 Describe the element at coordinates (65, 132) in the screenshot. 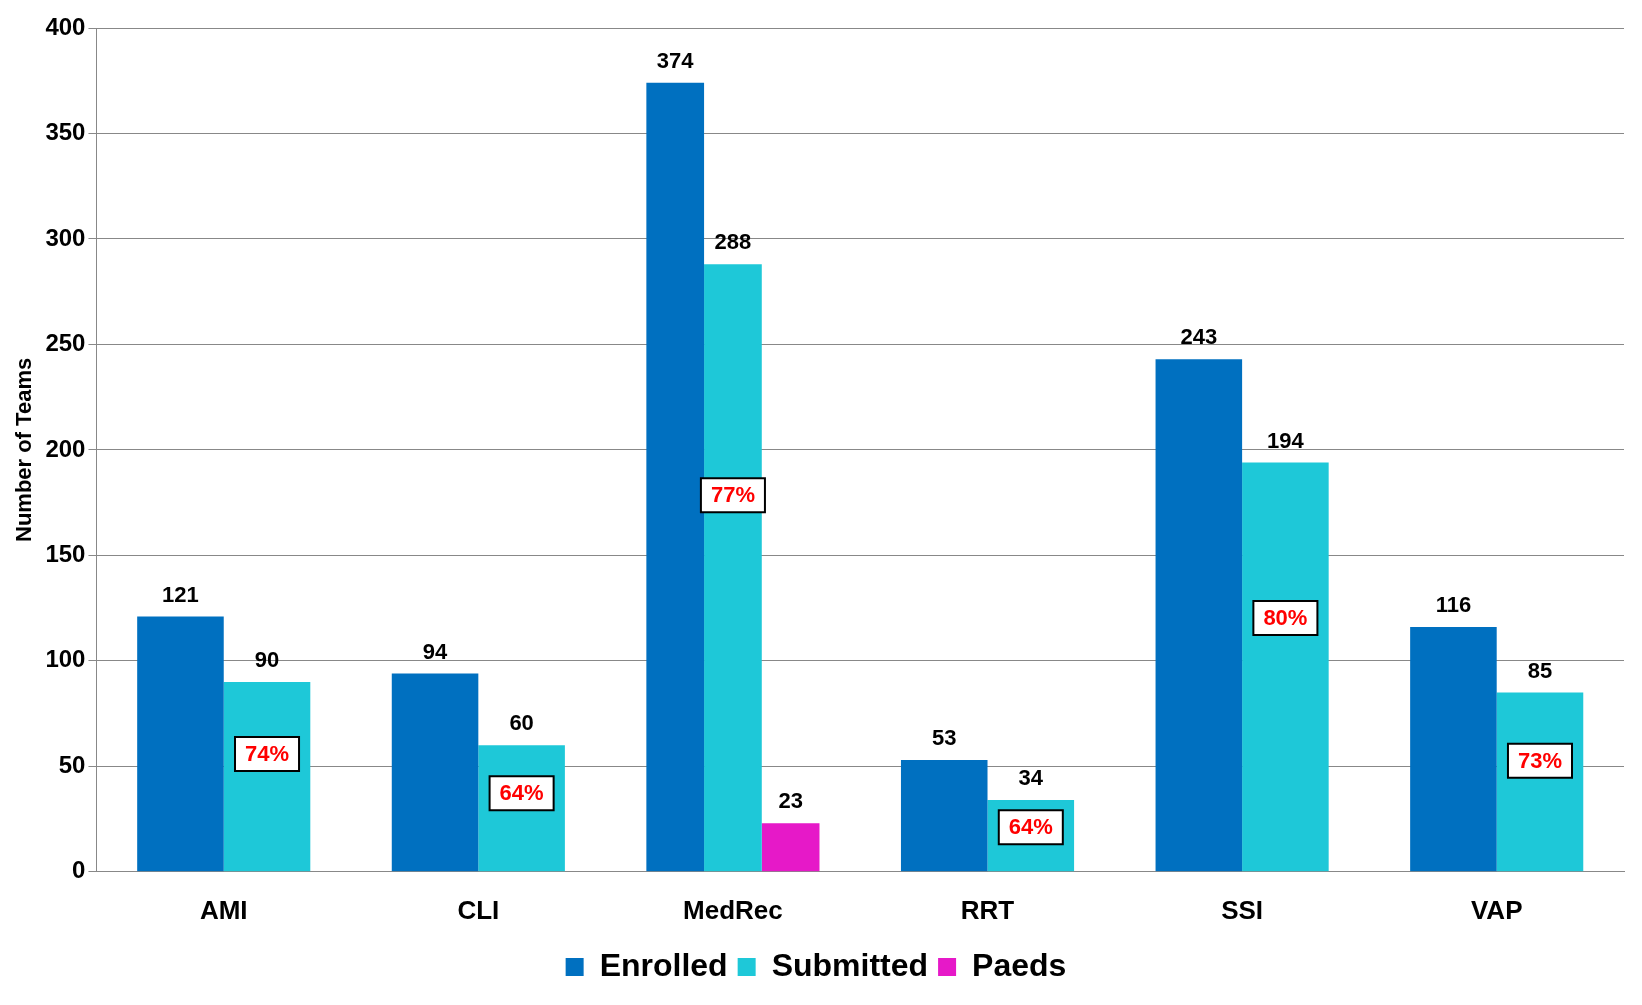

I see `y-tick-label: 350` at that location.